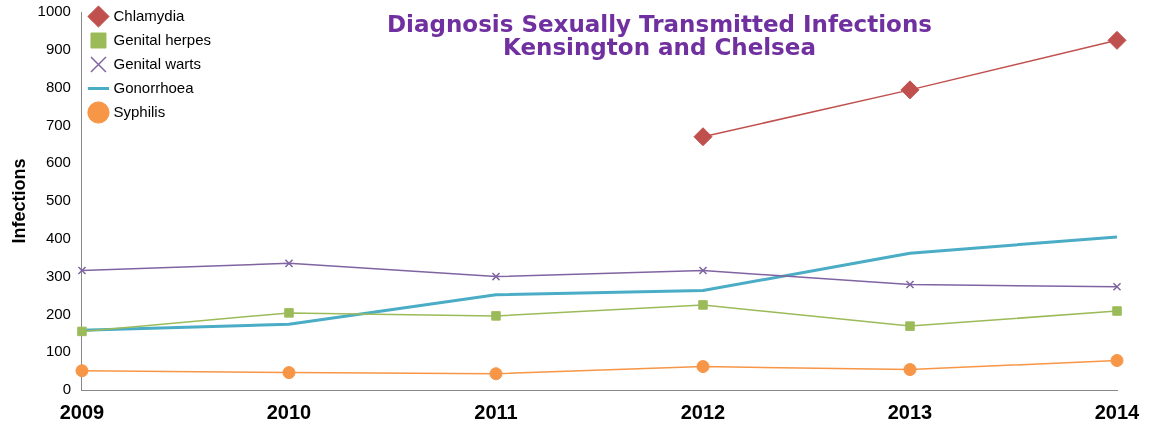  I want to click on legend-label: Chlamydia, so click(149, 15).